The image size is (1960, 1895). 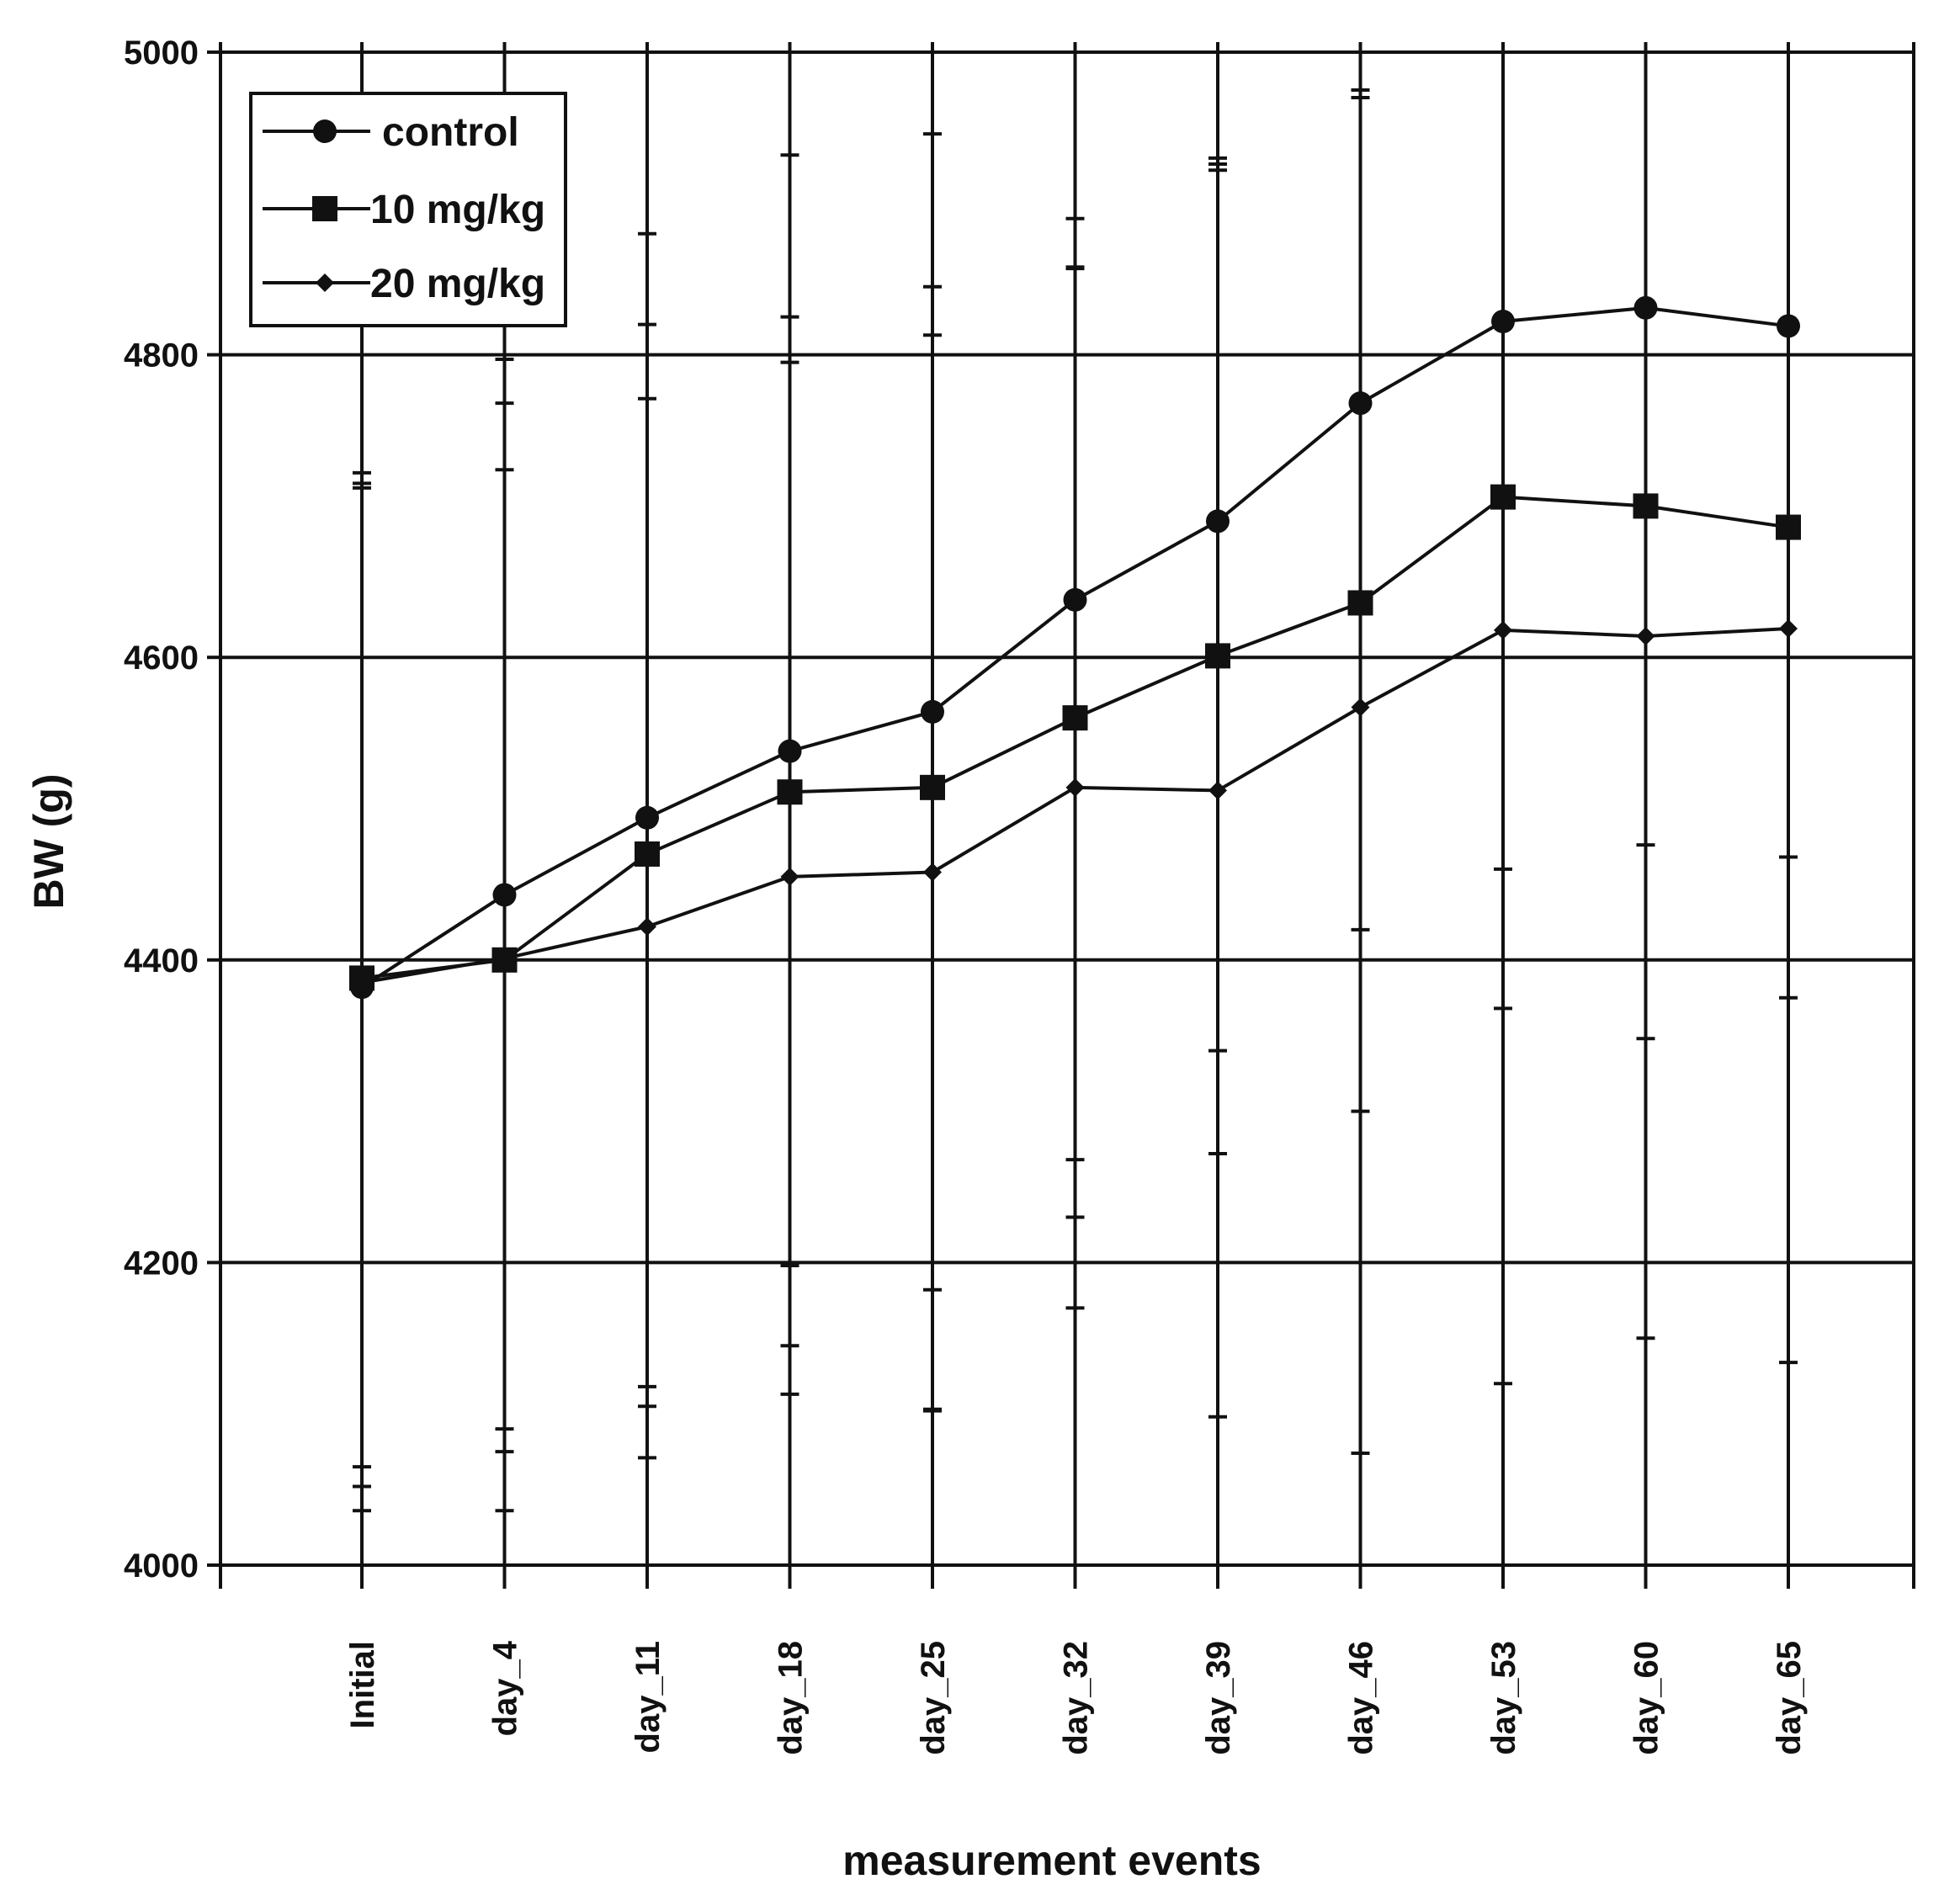 What do you see at coordinates (505, 1688) in the screenshot?
I see `x-tick-label: day_4` at bounding box center [505, 1688].